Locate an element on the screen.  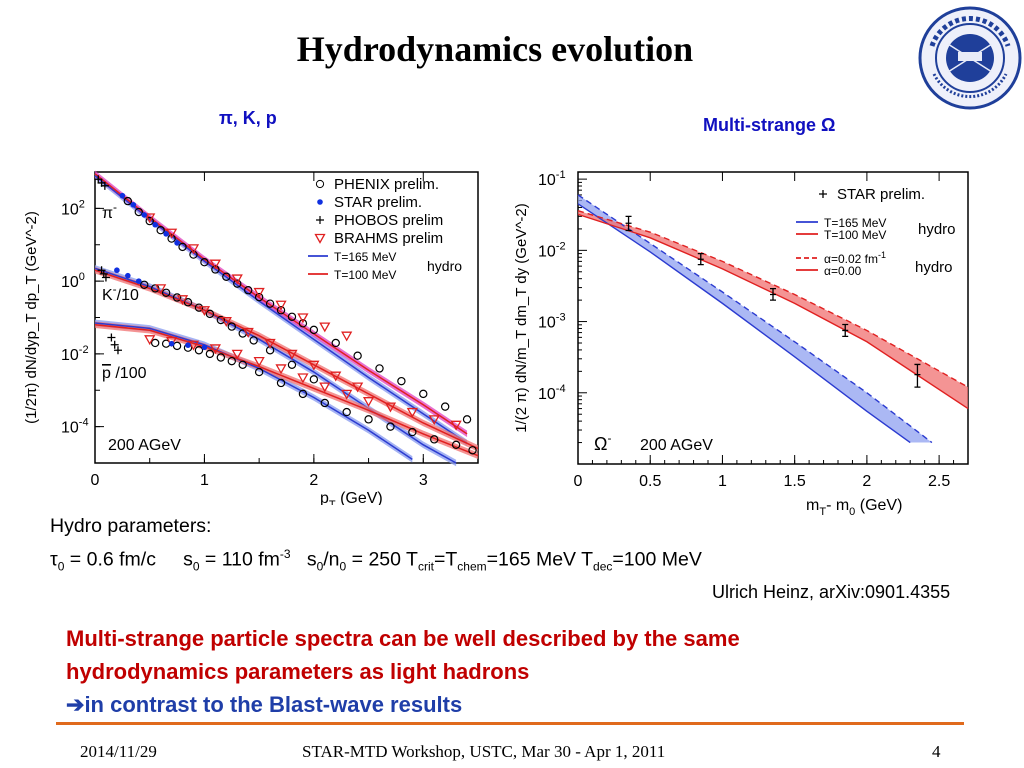
left-x-tick-label: 1 is located at coordinates (204, 480).